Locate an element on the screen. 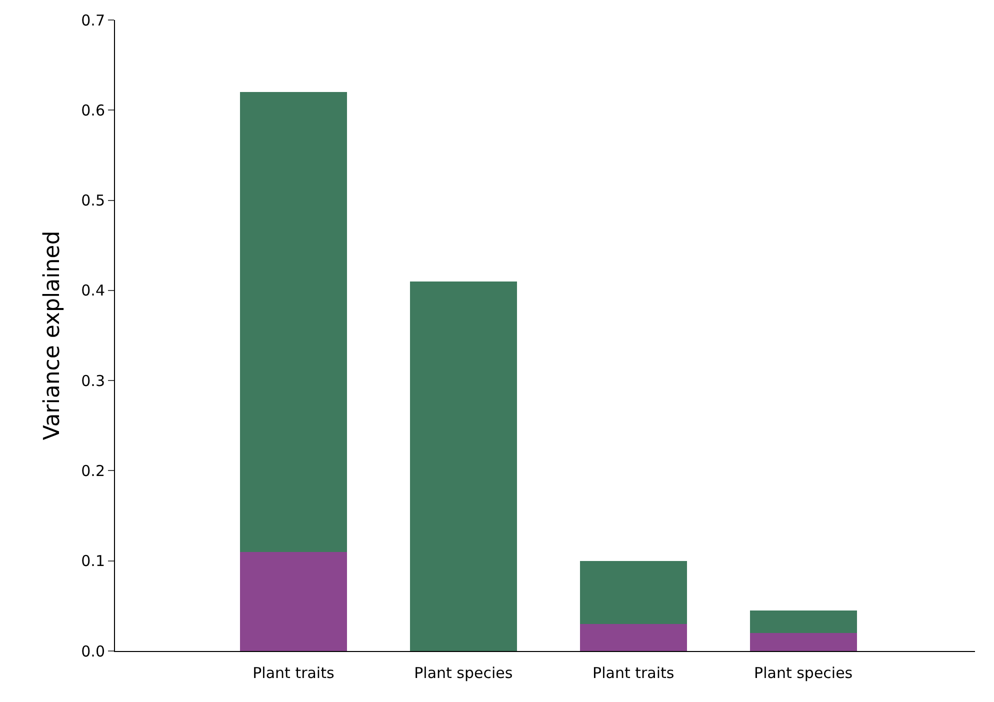 The width and height of the screenshot is (994, 702). y-tick-label: 0.3 is located at coordinates (93, 381).